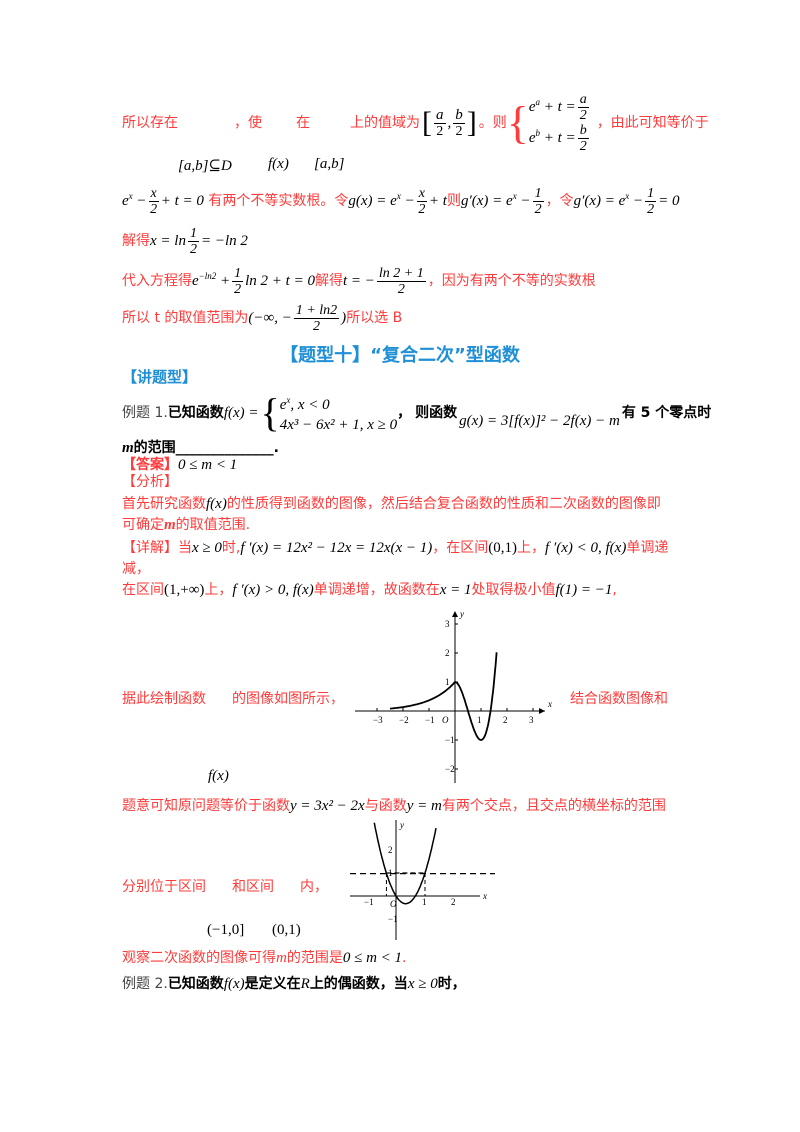 The width and height of the screenshot is (800, 1132). What do you see at coordinates (329, 164) in the screenshot?
I see `math: [a,b]` at bounding box center [329, 164].